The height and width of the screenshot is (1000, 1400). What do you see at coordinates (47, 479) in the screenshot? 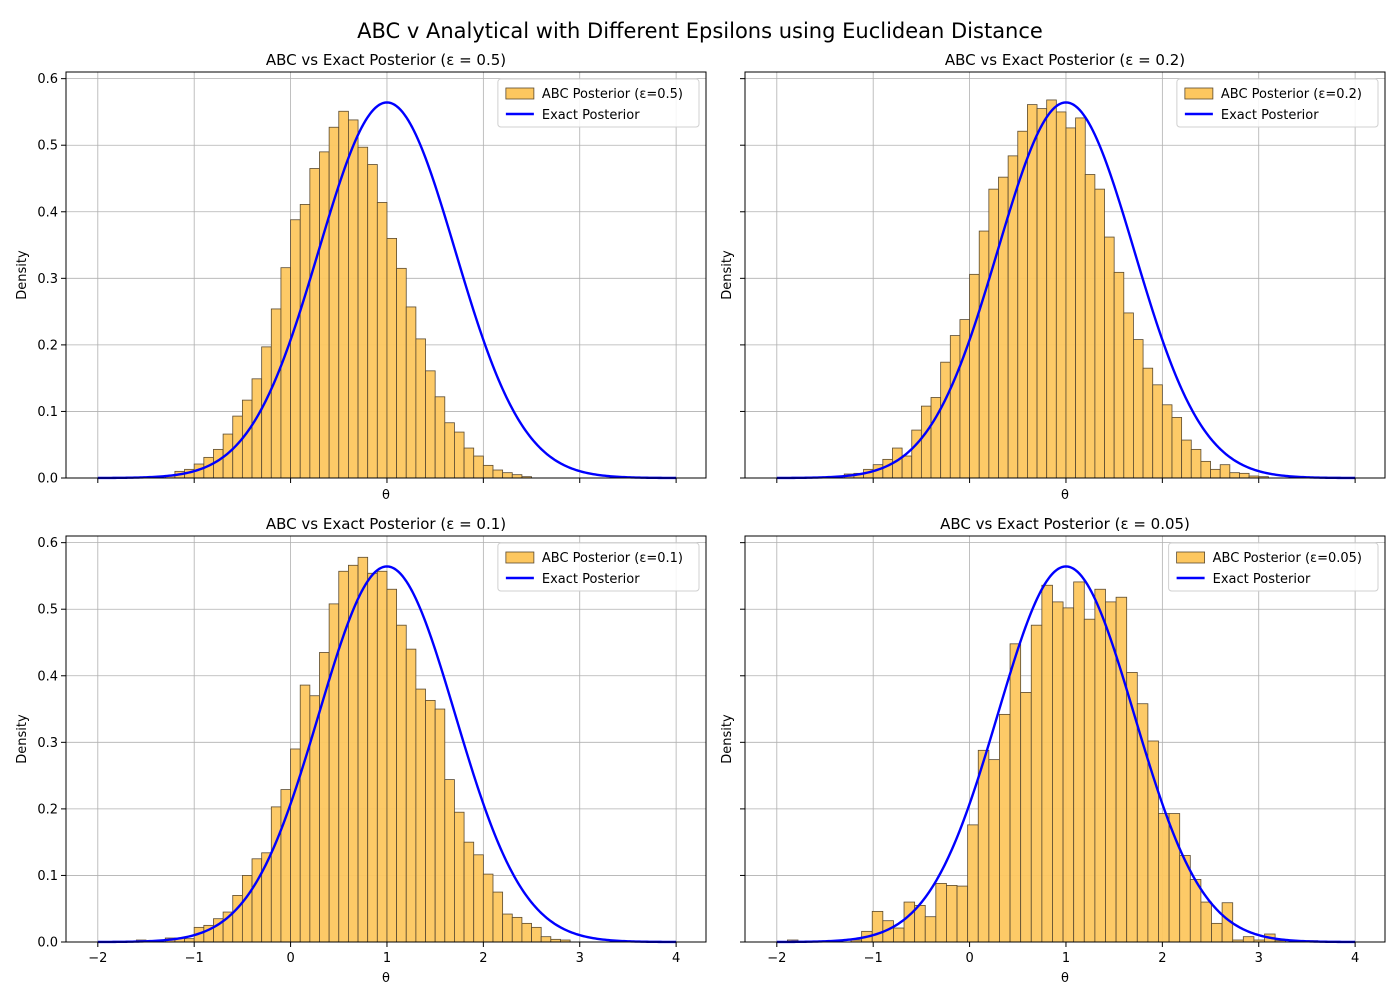
I see `y-tick-label: 0.0` at bounding box center [47, 479].